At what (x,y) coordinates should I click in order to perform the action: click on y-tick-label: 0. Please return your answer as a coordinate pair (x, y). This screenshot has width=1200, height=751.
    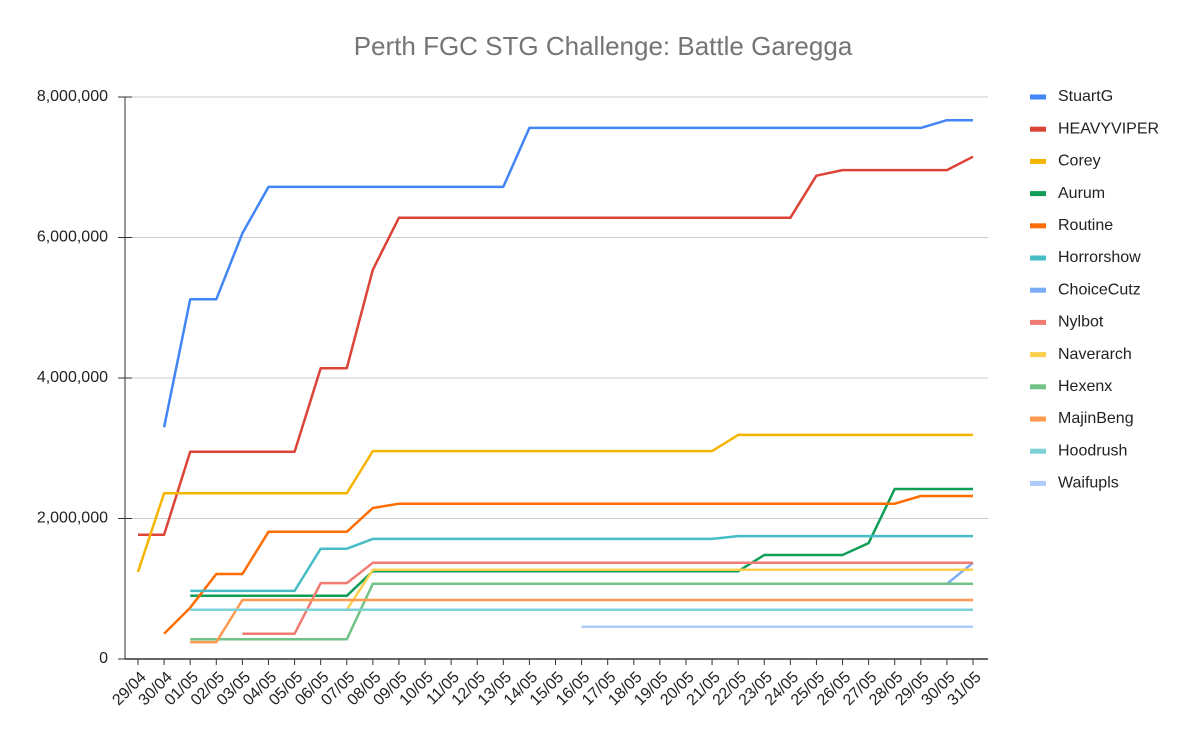
    Looking at the image, I should click on (103, 658).